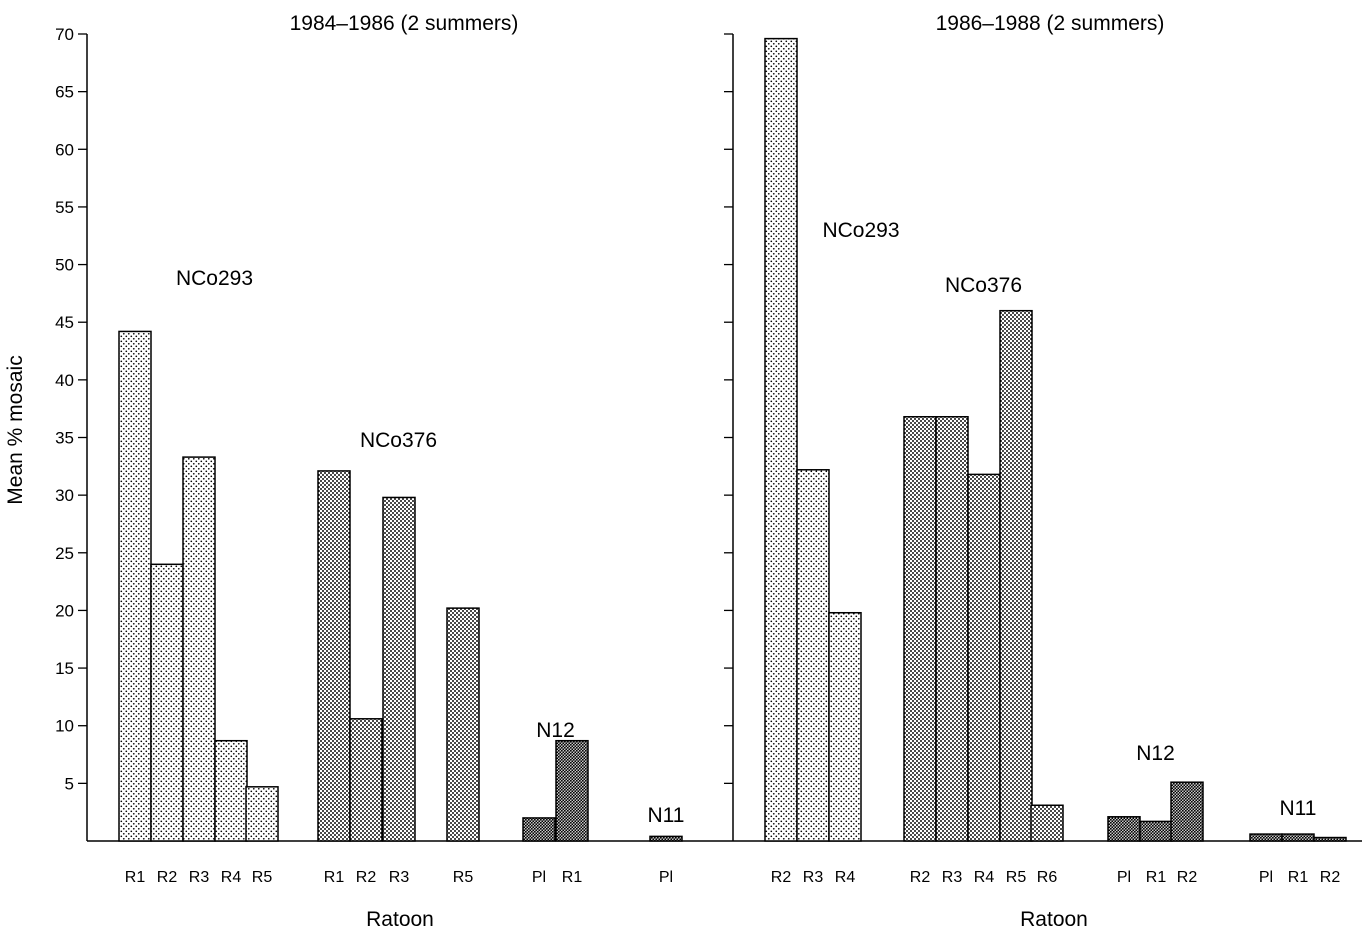 This screenshot has width=1371, height=931. Describe the element at coordinates (64, 668) in the screenshot. I see `y-tick-label: 15` at that location.